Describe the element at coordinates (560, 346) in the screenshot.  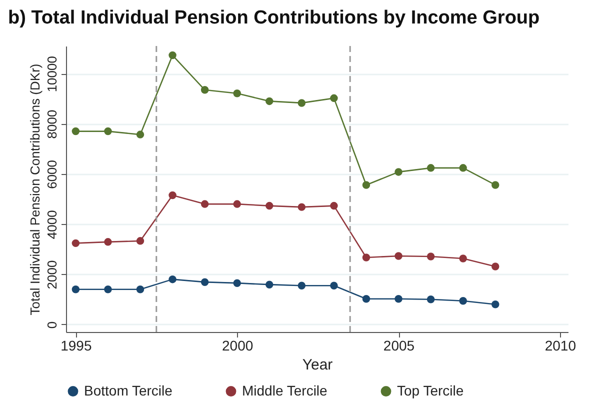
I see `x-tick-label: 2010` at that location.